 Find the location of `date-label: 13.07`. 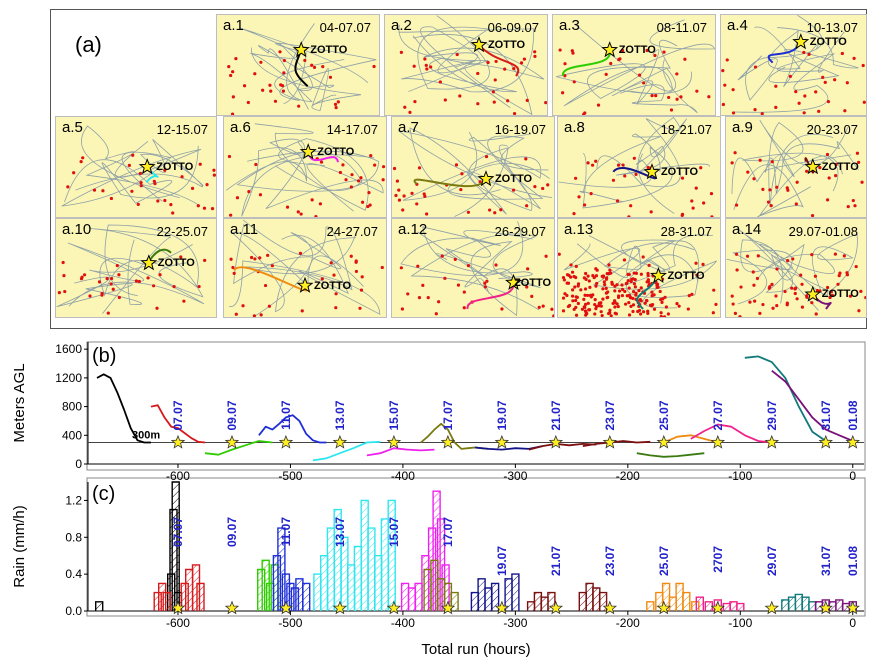

date-label: 13.07 is located at coordinates (340, 532).